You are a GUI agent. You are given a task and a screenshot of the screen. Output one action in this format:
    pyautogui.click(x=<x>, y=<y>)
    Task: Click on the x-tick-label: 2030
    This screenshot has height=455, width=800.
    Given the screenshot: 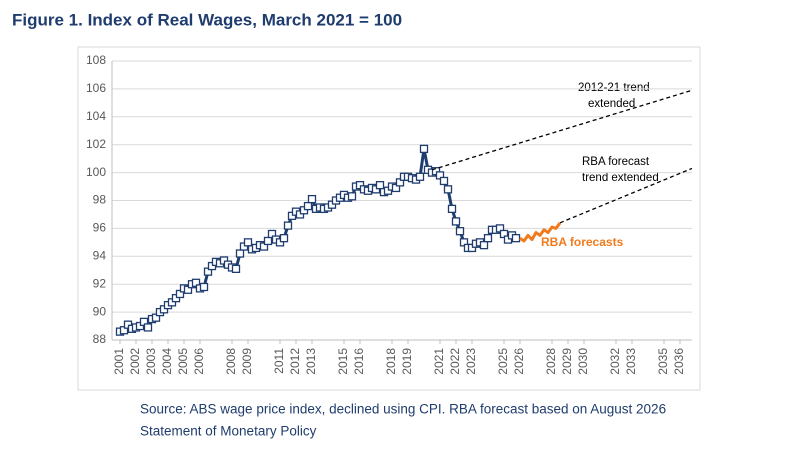 What is the action you would take?
    pyautogui.click(x=583, y=361)
    